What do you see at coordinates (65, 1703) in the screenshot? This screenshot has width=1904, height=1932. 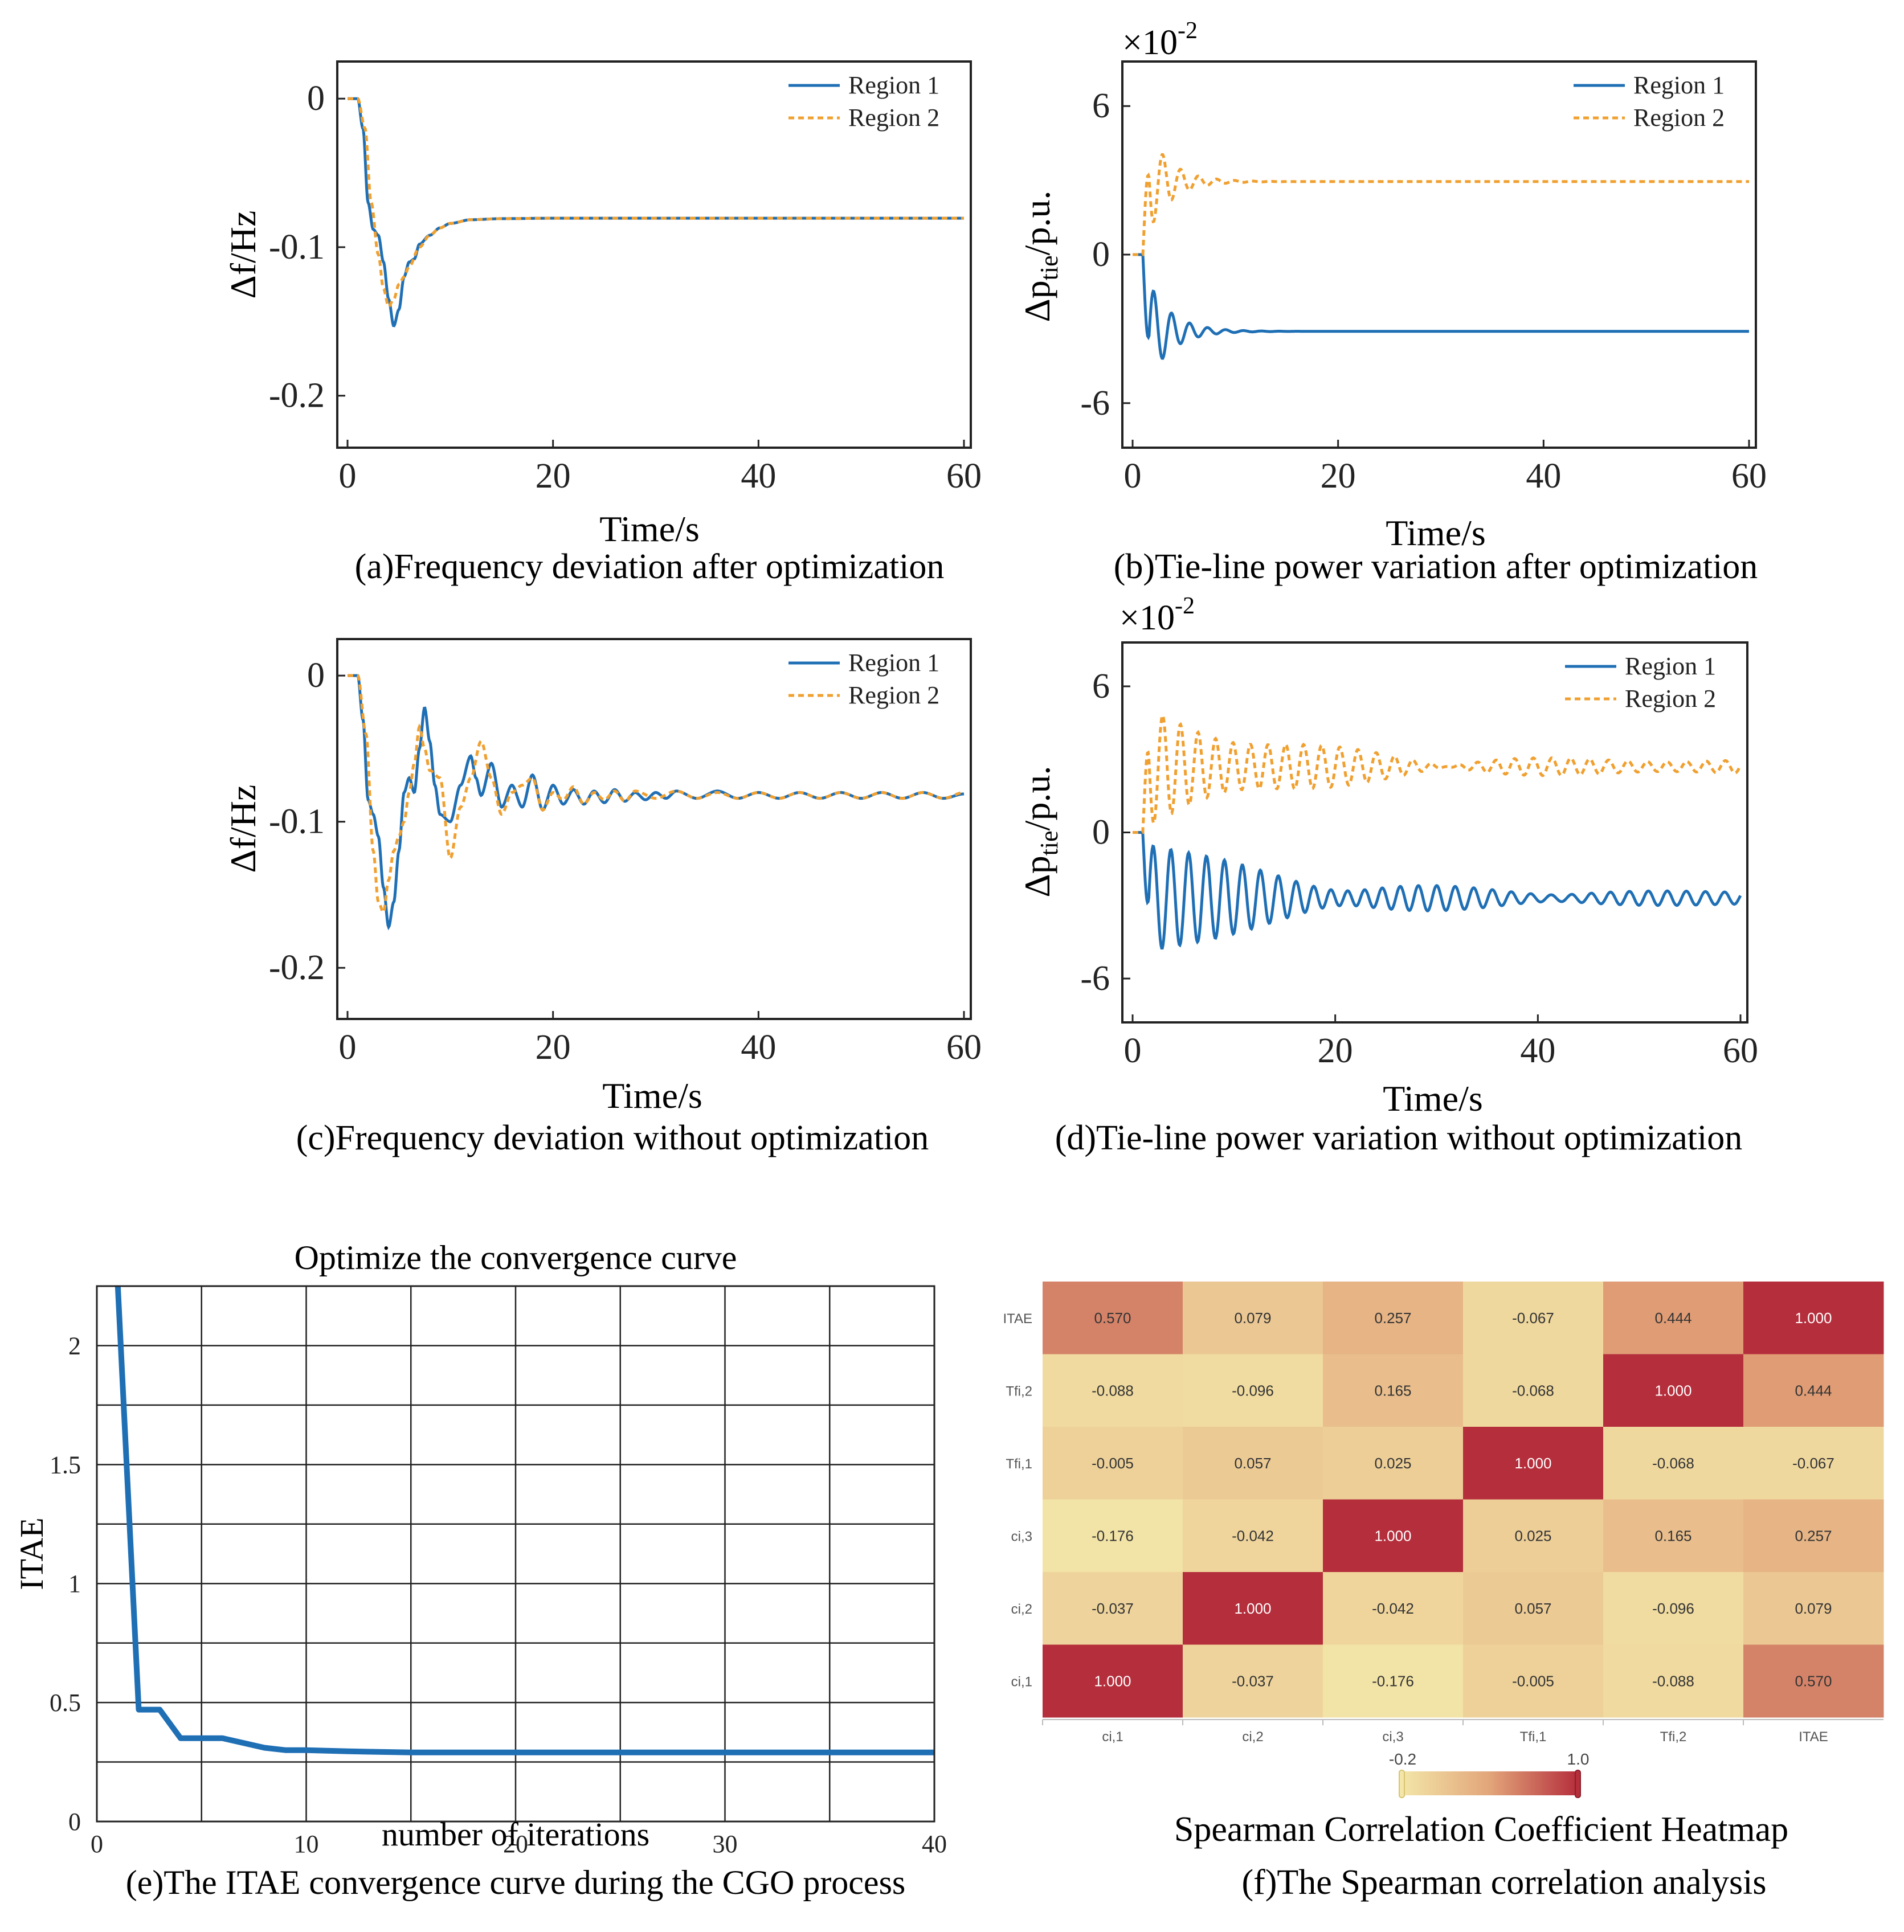 I see `y-tick-label: 0.5` at bounding box center [65, 1703].